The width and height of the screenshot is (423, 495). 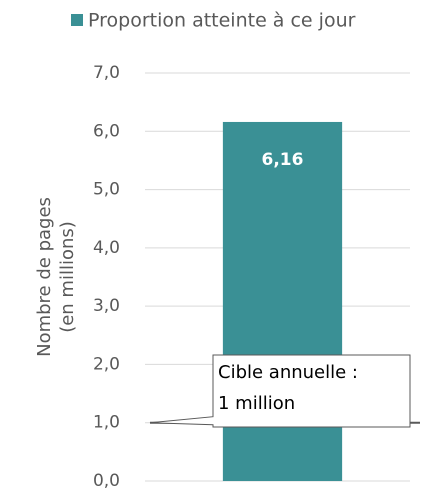 What do you see at coordinates (106, 131) in the screenshot?
I see `y-tick-label: 6,0` at bounding box center [106, 131].